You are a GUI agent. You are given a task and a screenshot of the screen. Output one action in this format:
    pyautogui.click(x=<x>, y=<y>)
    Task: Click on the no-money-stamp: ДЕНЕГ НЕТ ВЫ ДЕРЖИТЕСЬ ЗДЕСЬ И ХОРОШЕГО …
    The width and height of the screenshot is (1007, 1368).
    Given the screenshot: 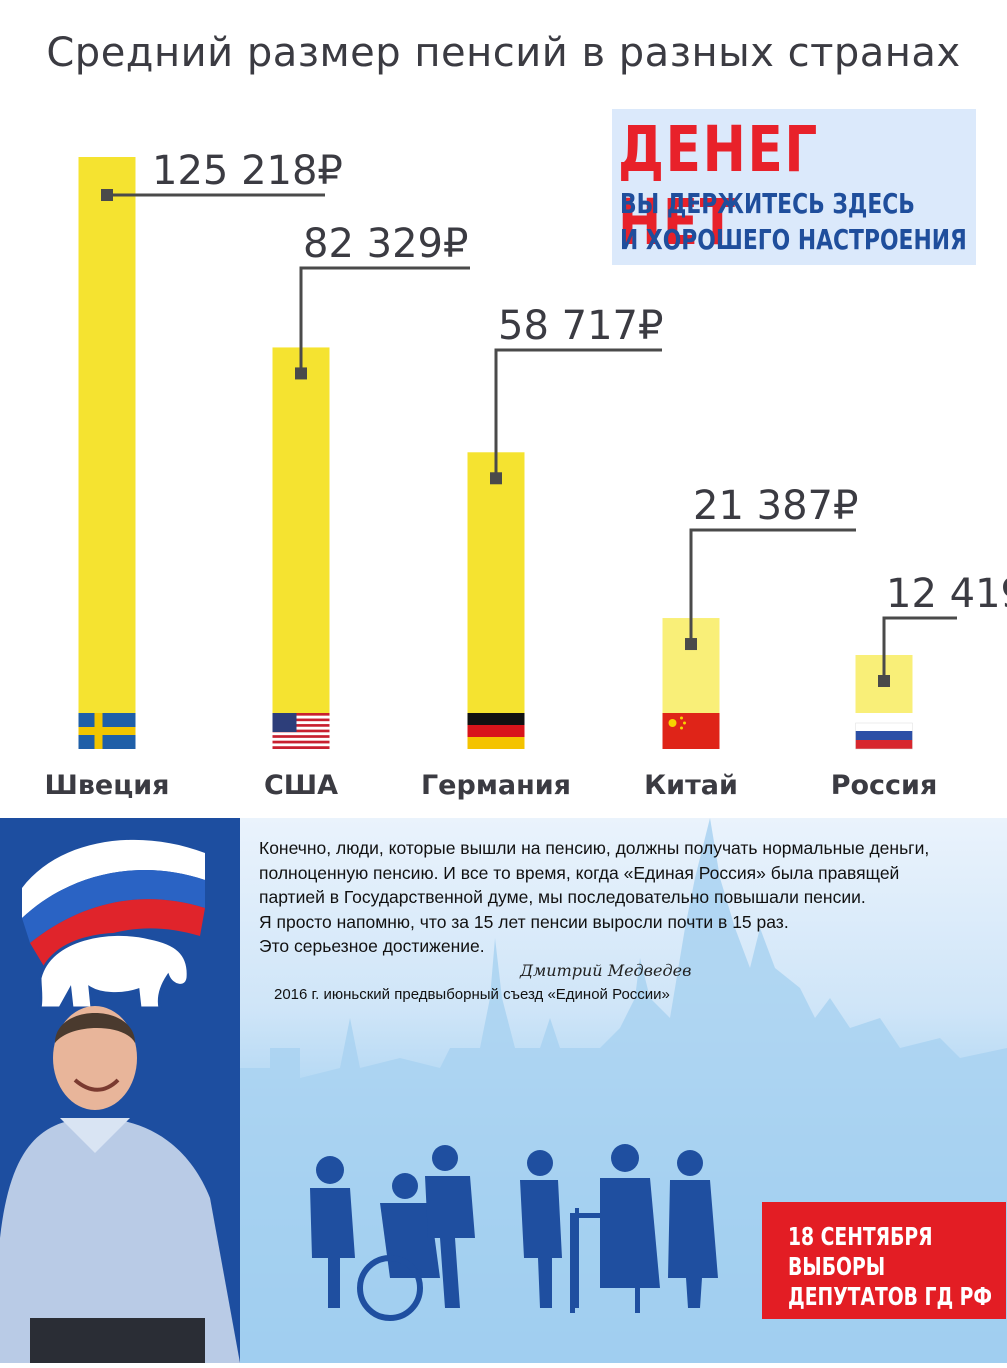 What is the action you would take?
    pyautogui.click(x=794, y=187)
    